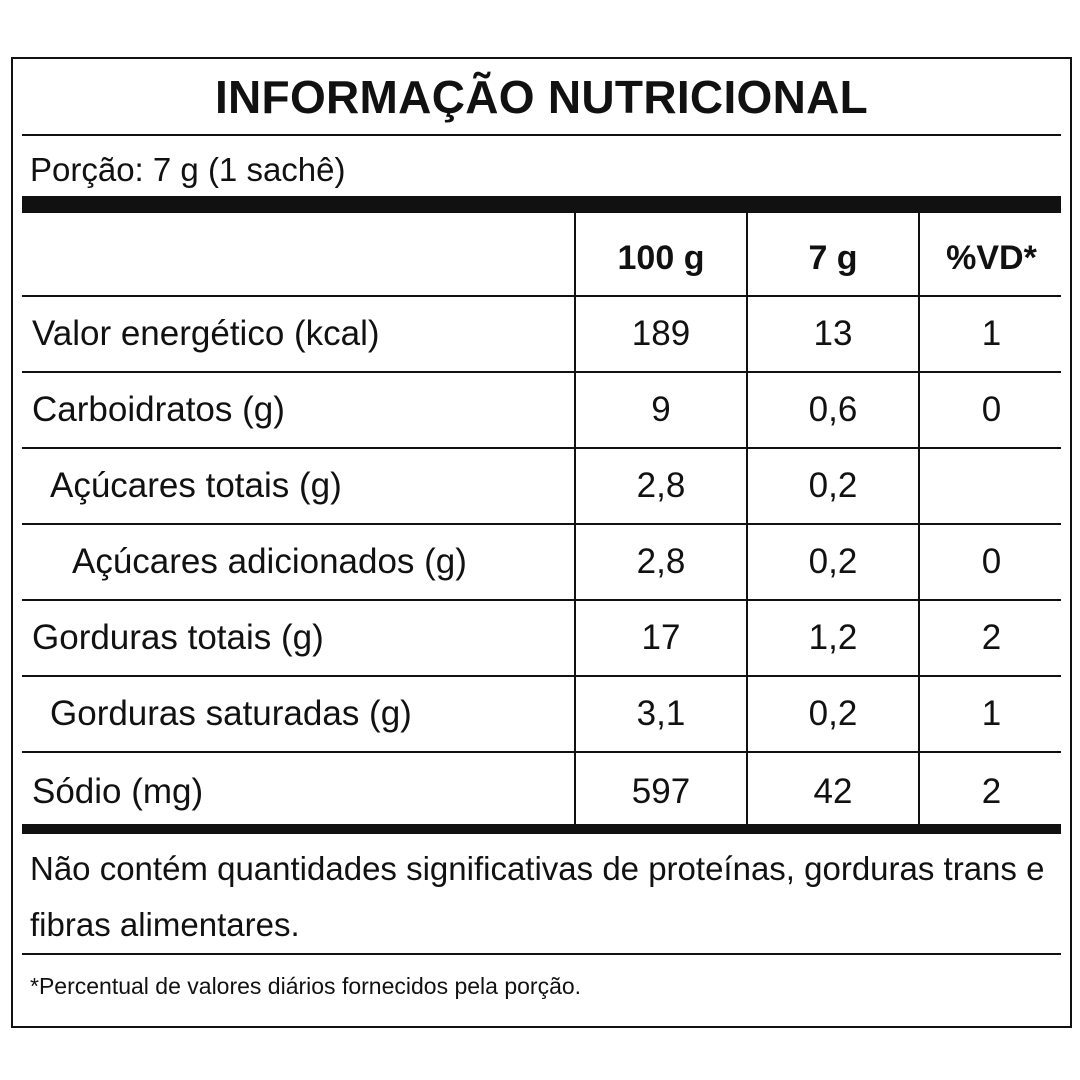  What do you see at coordinates (832, 792) in the screenshot?
I see `value-per-portion: 42` at bounding box center [832, 792].